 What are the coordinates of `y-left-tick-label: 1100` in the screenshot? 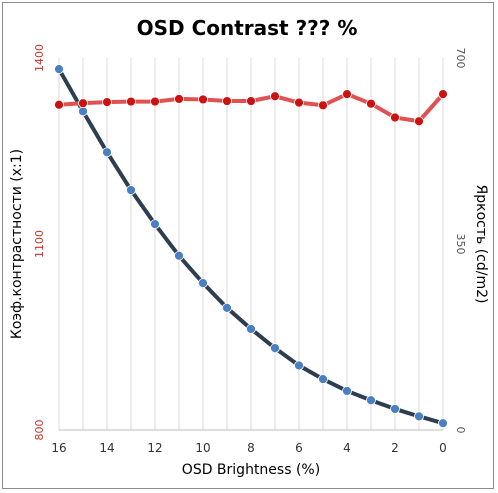 It's located at (39, 244).